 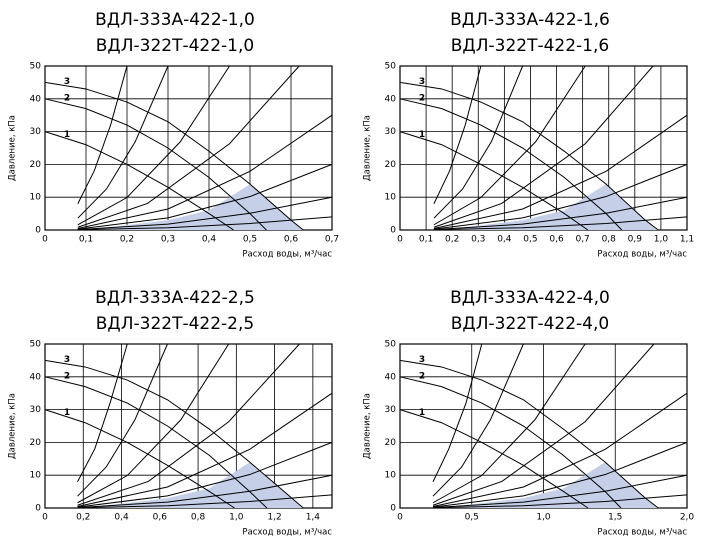 I want to click on x-tick-label: 1,5, so click(x=615, y=518).